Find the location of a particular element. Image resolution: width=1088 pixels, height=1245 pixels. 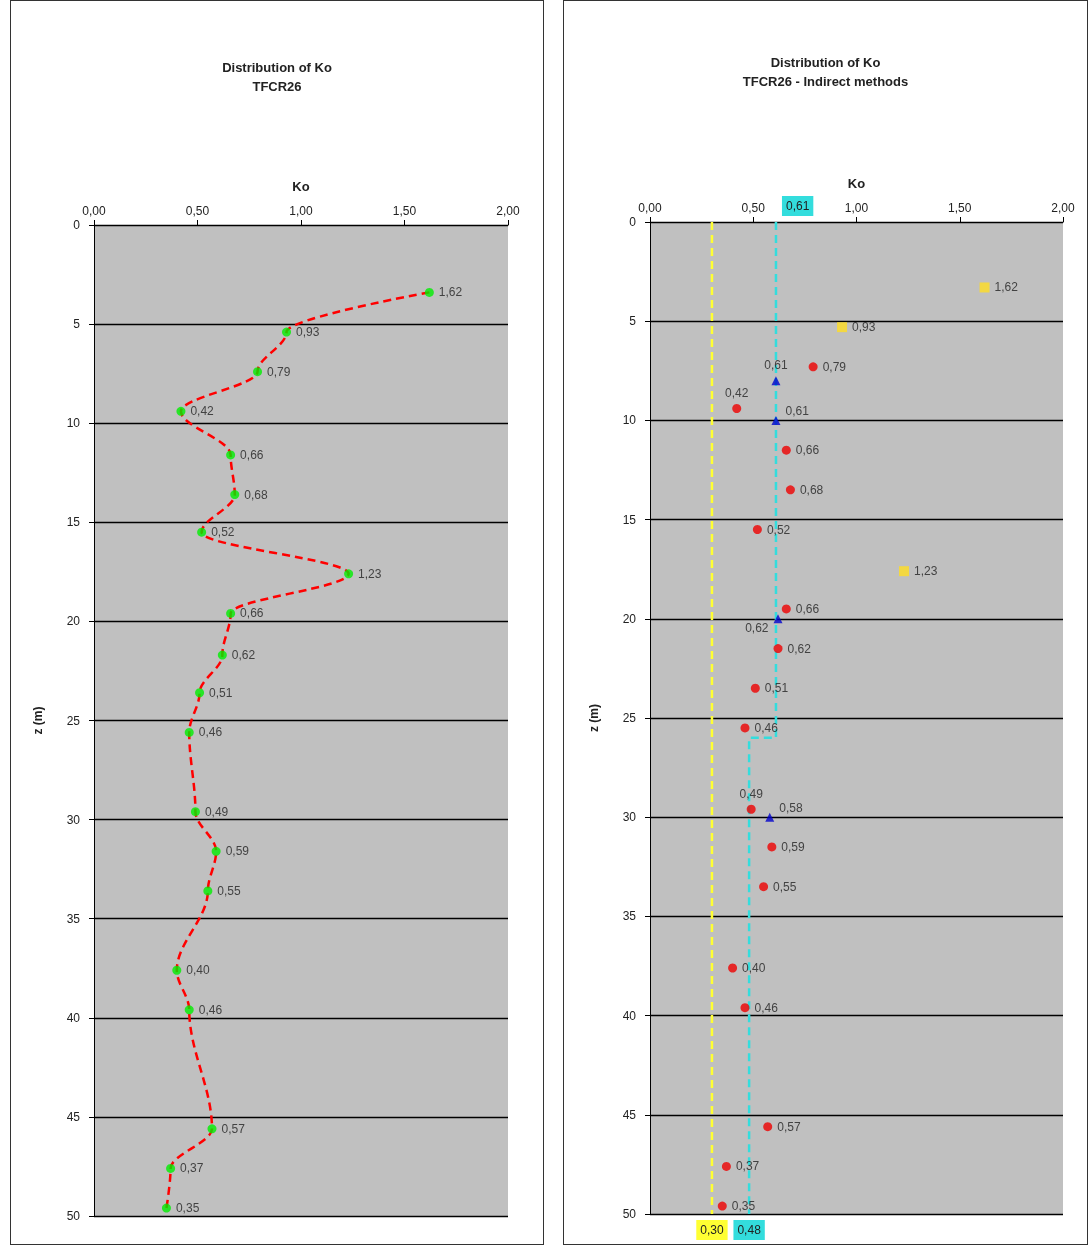

chart-subtitle: TFCR26 is located at coordinates (277, 86).